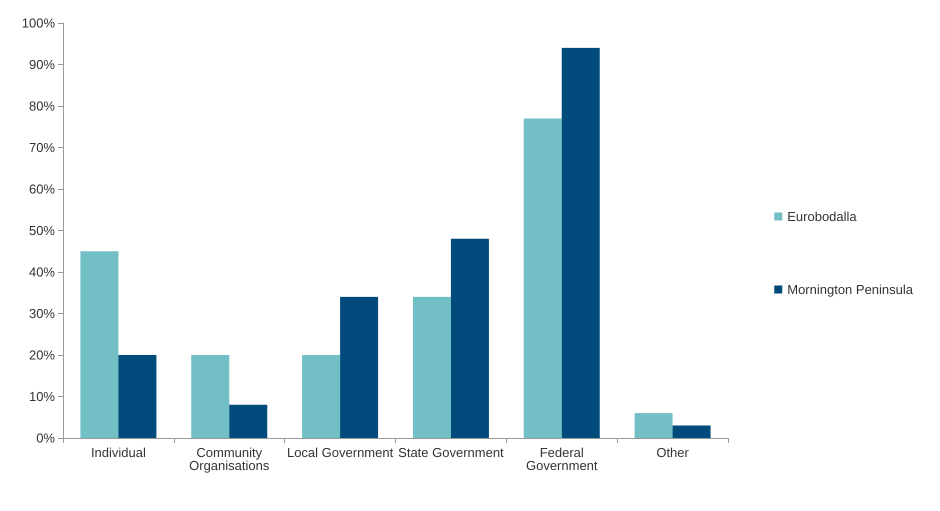 The width and height of the screenshot is (940, 511). What do you see at coordinates (42, 189) in the screenshot?
I see `y-tick-label: 60%` at bounding box center [42, 189].